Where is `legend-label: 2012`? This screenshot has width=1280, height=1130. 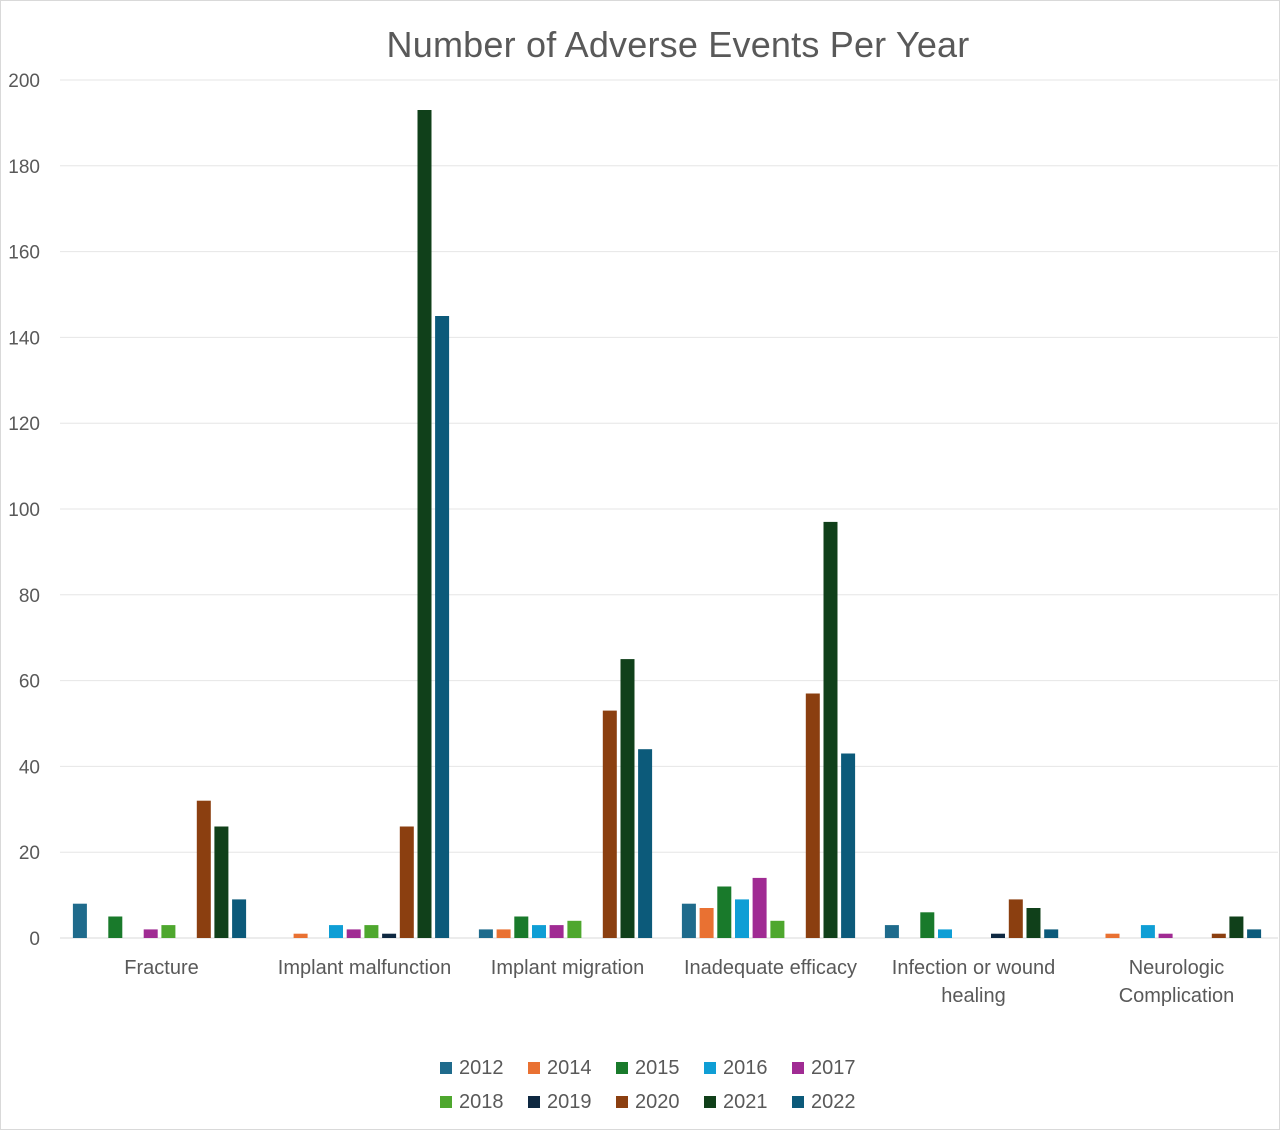 legend-label: 2012 is located at coordinates (481, 1067).